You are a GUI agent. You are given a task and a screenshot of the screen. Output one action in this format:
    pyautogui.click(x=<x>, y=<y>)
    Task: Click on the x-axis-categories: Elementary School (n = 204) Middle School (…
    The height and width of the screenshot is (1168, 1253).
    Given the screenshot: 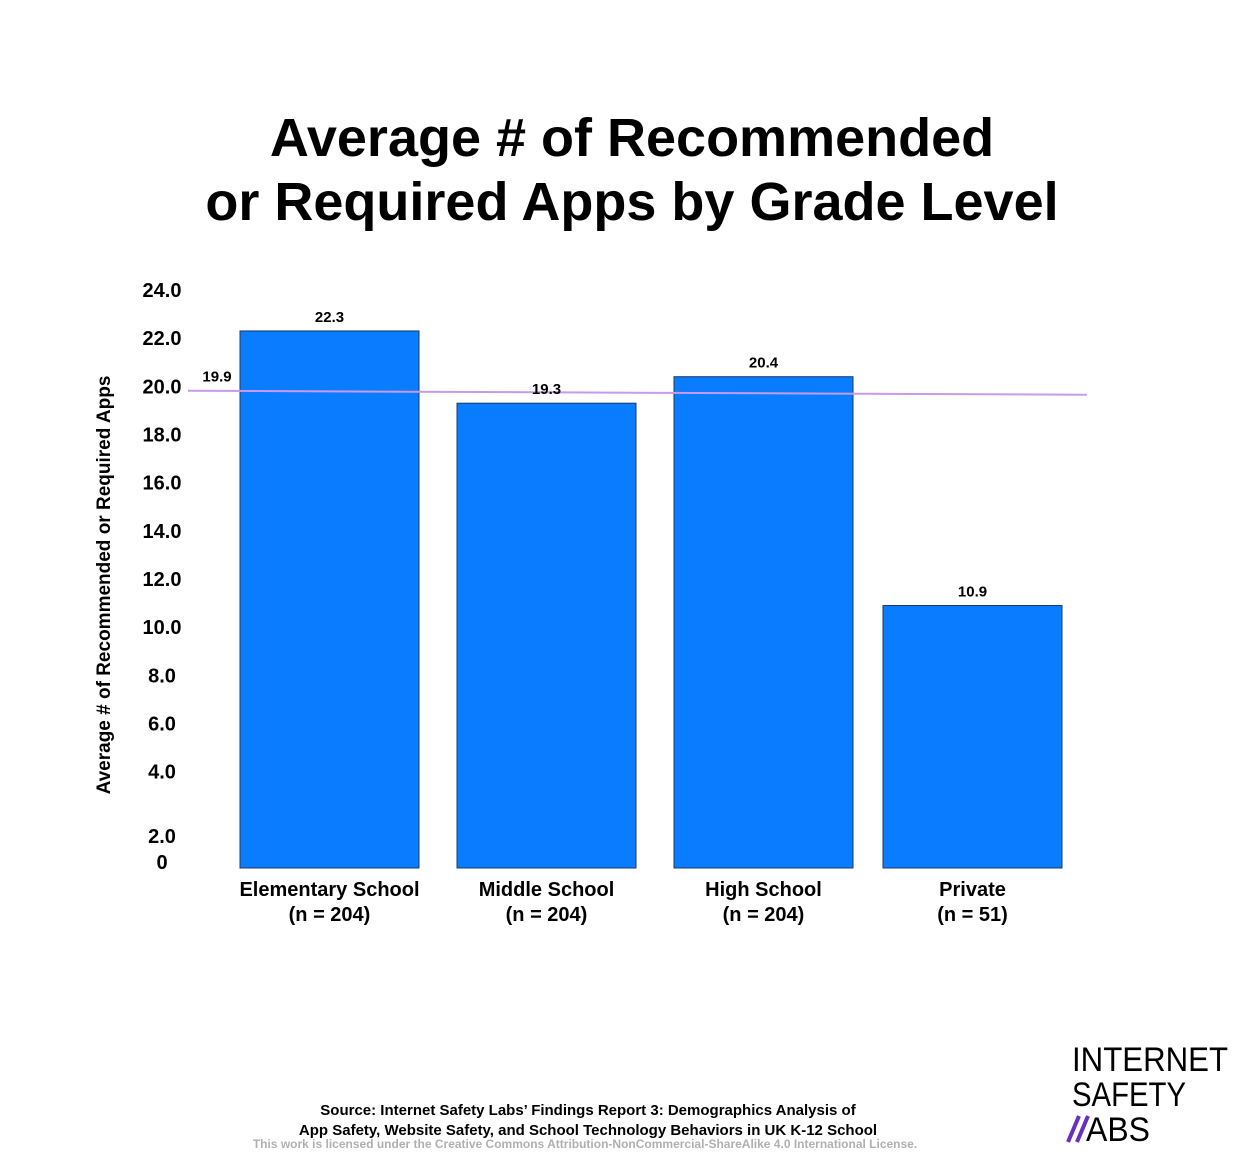 What is the action you would take?
    pyautogui.click(x=623, y=902)
    